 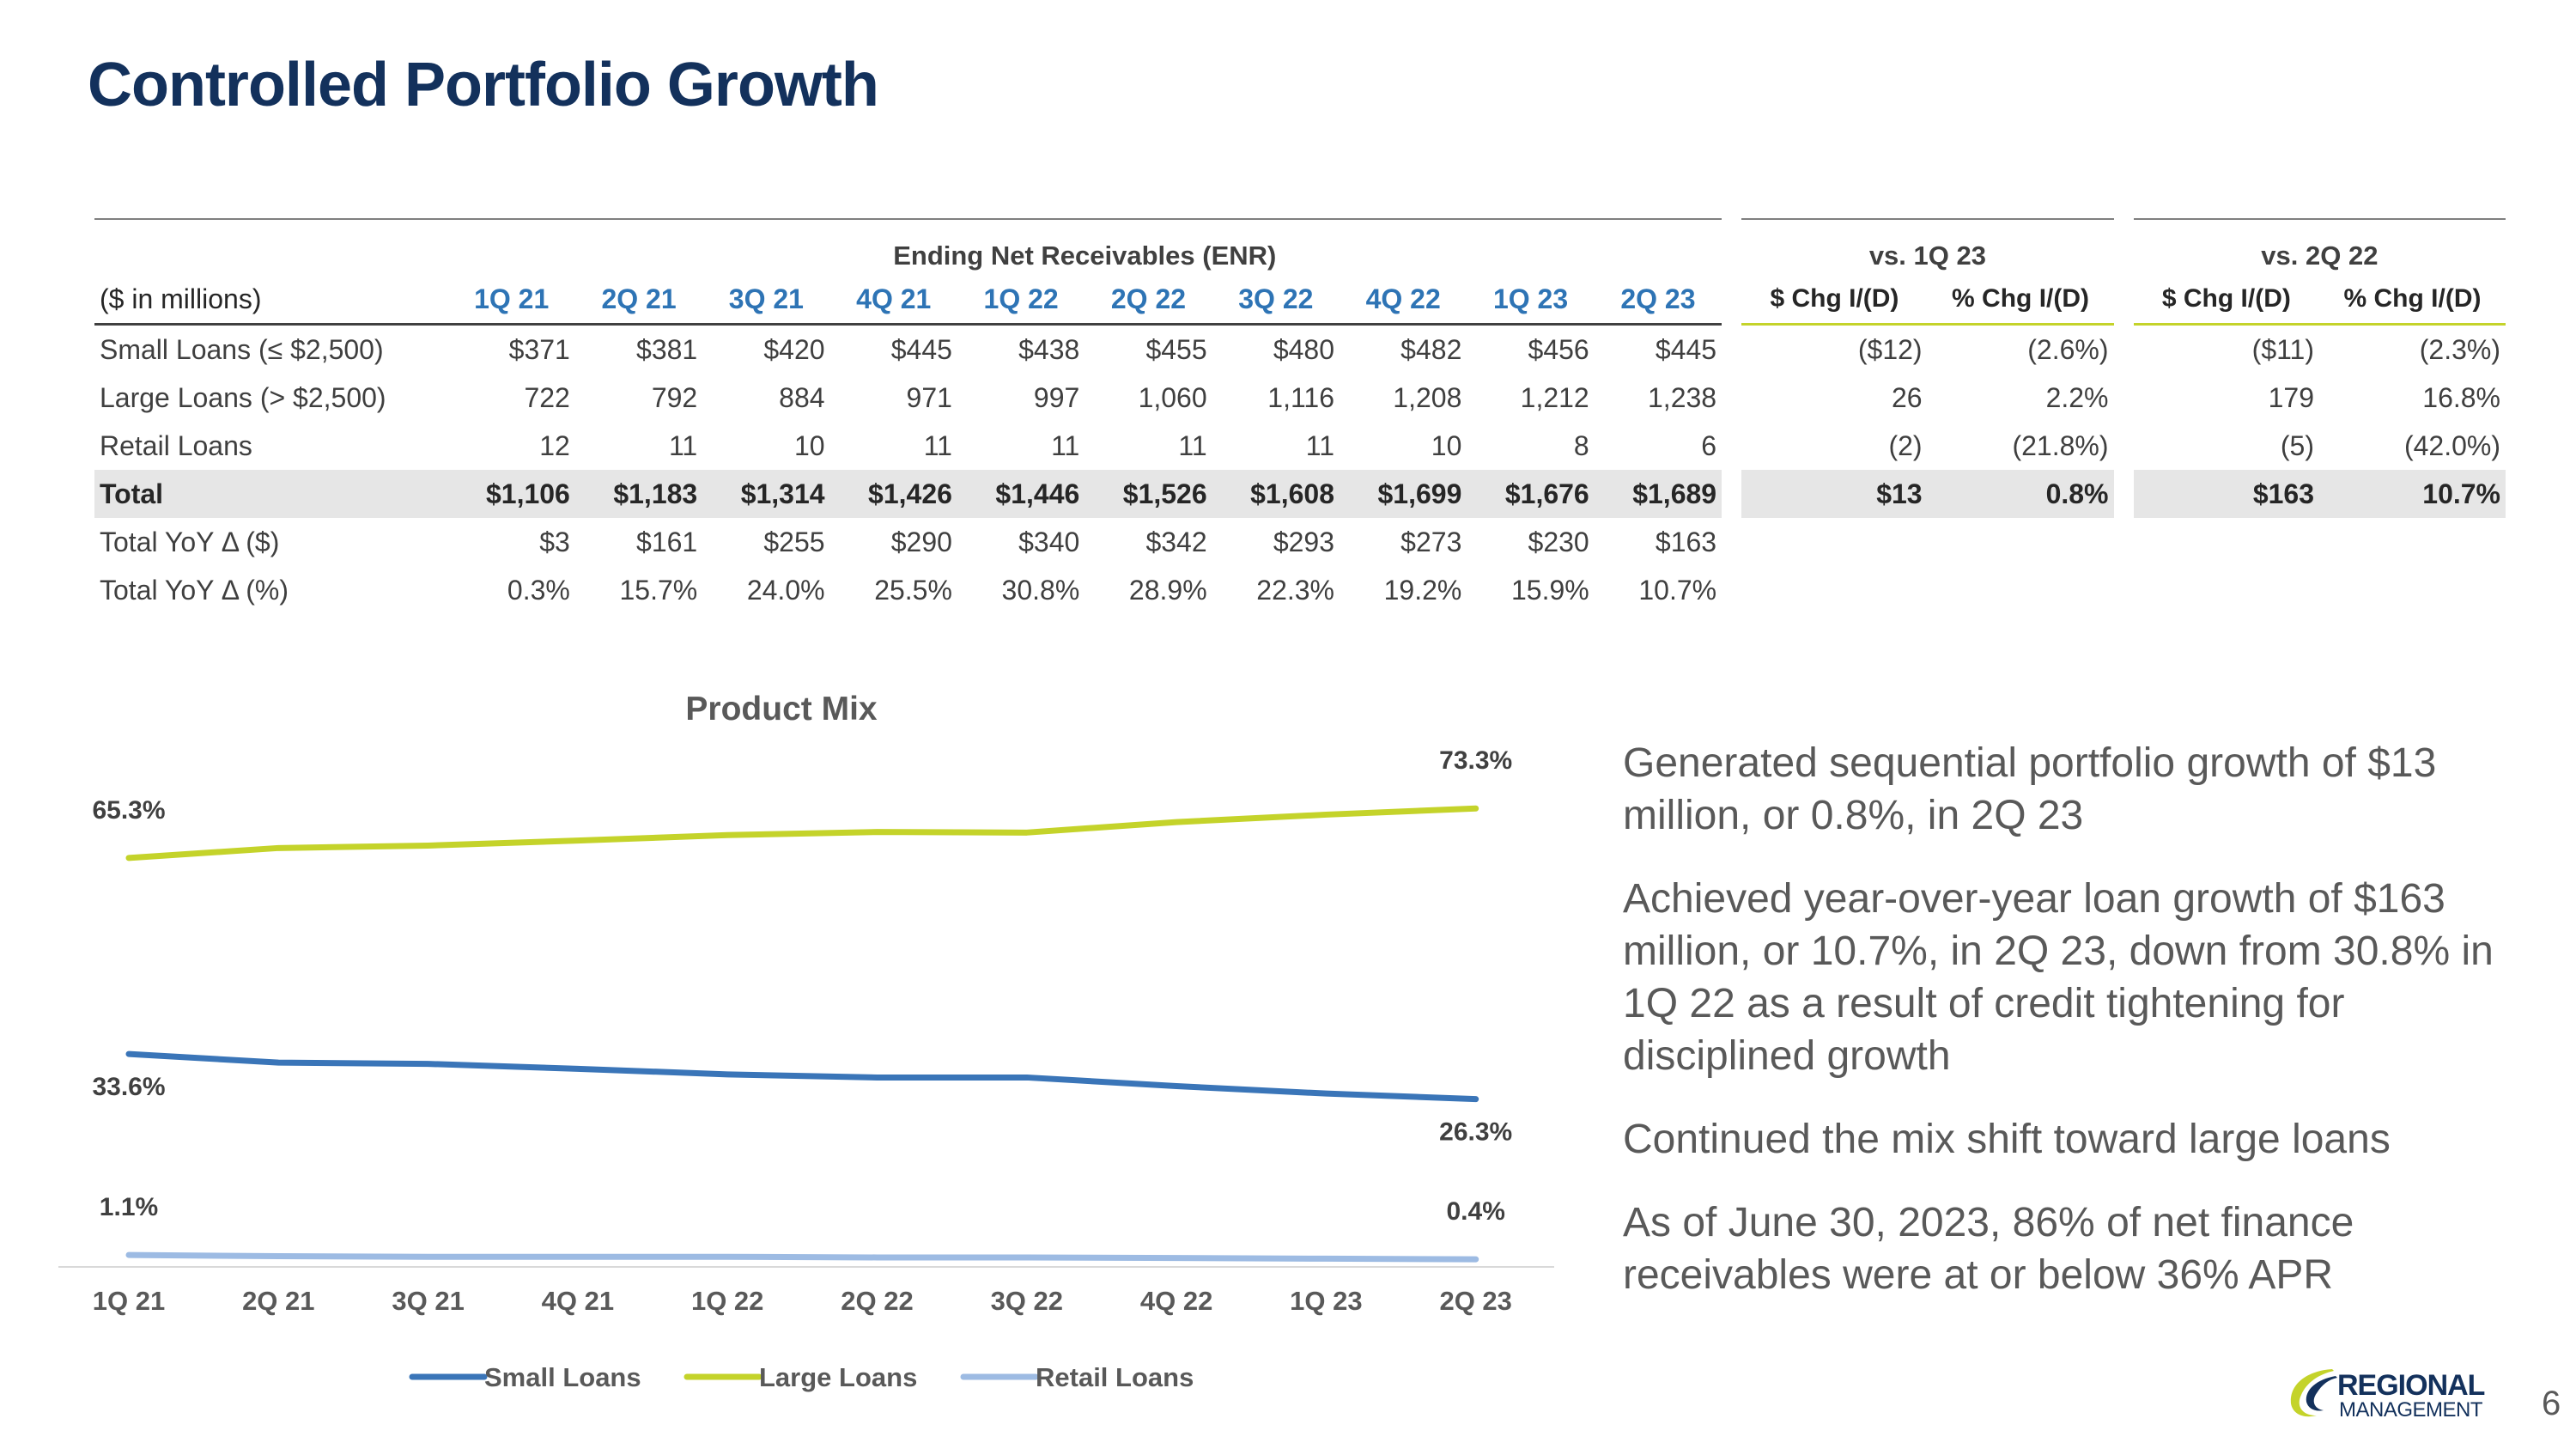 What do you see at coordinates (1021, 494) in the screenshot?
I see `table-cell: $1,446` at bounding box center [1021, 494].